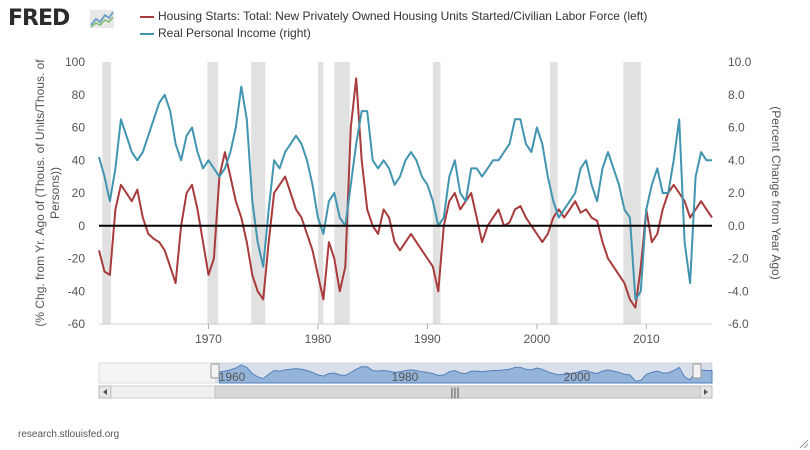 The height and width of the screenshot is (450, 810). Describe the element at coordinates (393, 33) in the screenshot. I see `legend-item-income: Real Personal Income (right)` at that location.